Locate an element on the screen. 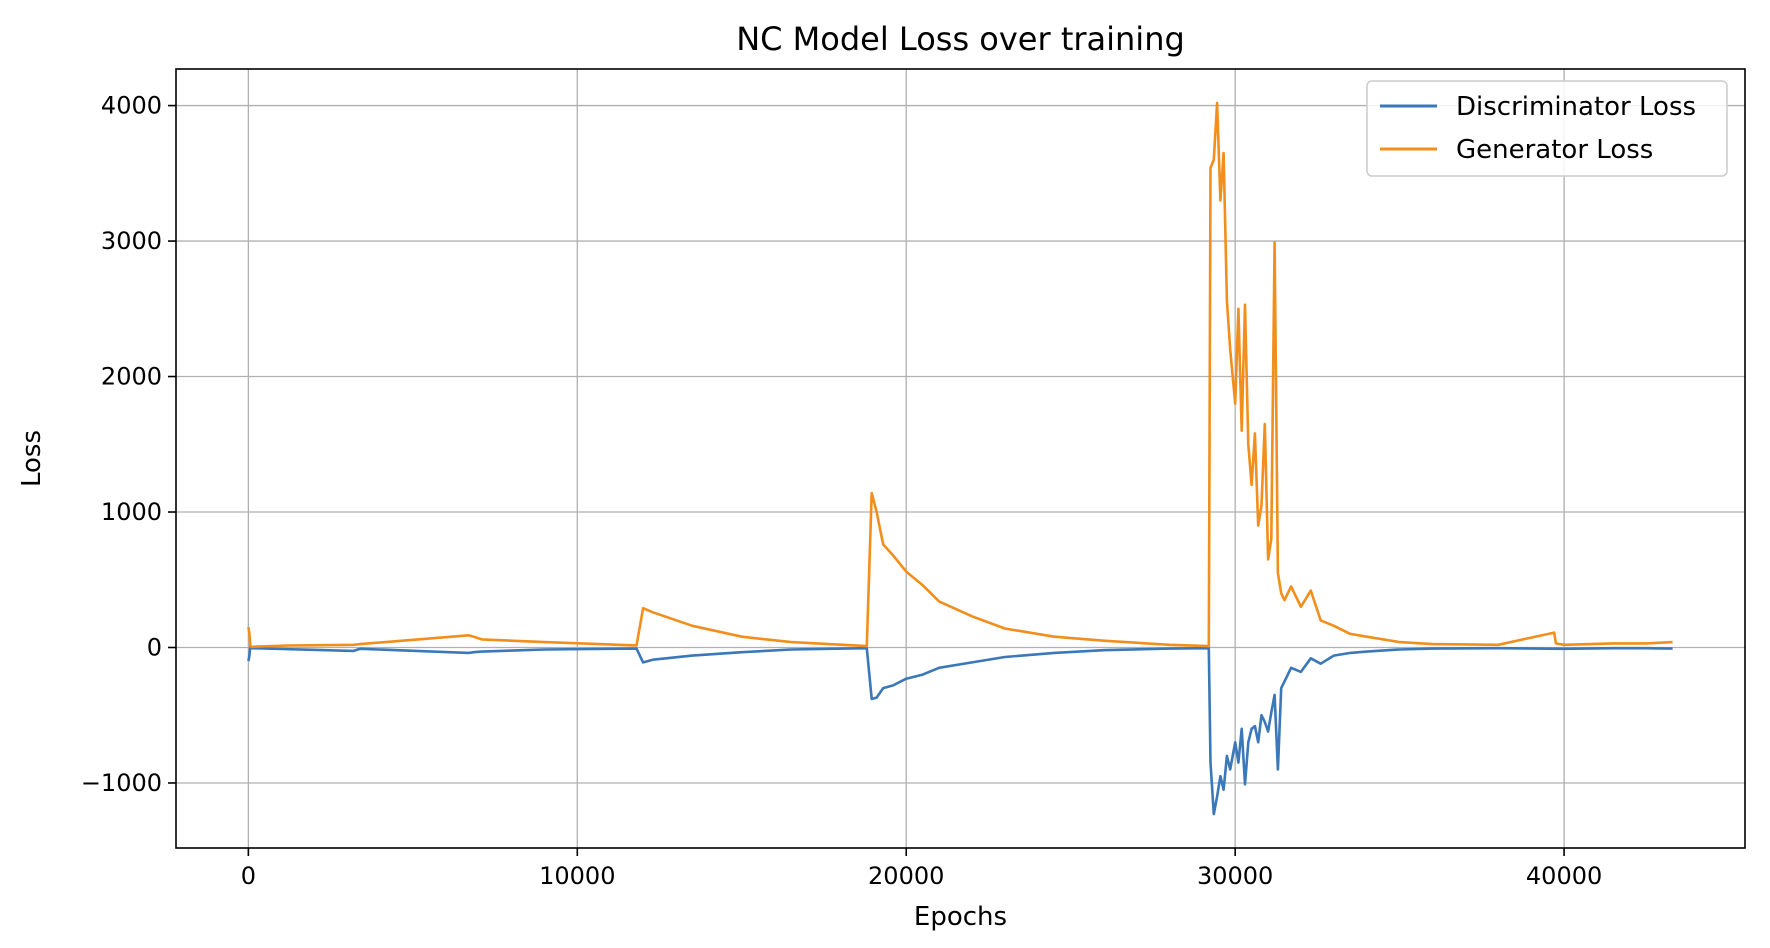  x-tick-label: 10000 is located at coordinates (577, 876).